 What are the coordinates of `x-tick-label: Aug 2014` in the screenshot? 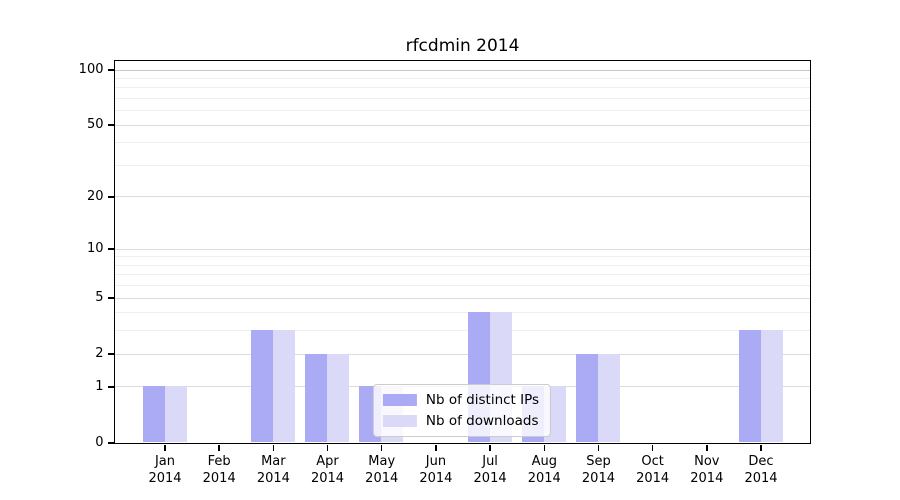 It's located at (544, 470).